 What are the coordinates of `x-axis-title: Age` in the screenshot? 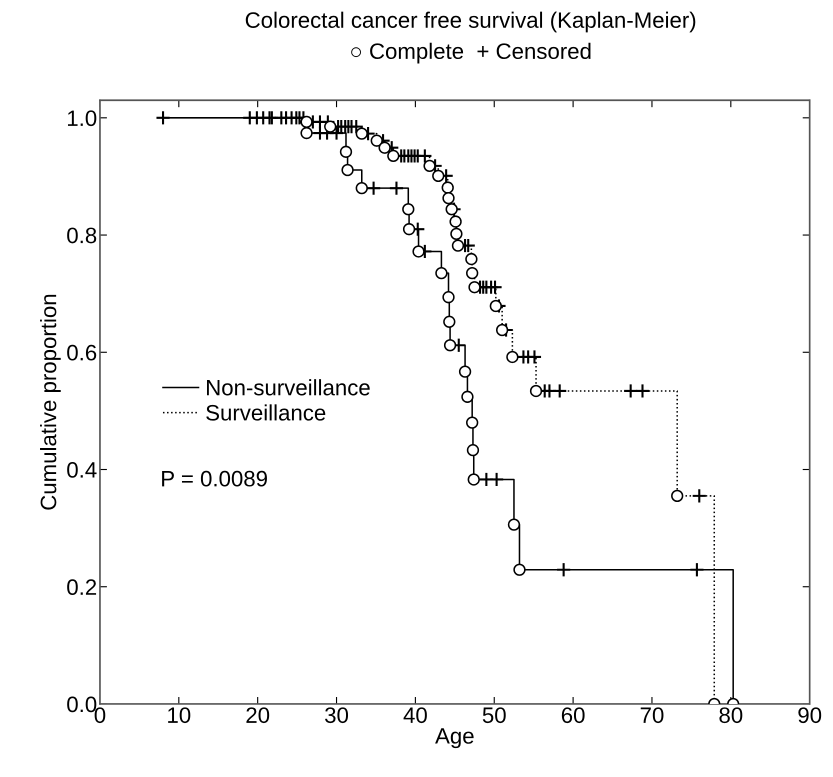 It's located at (454, 738).